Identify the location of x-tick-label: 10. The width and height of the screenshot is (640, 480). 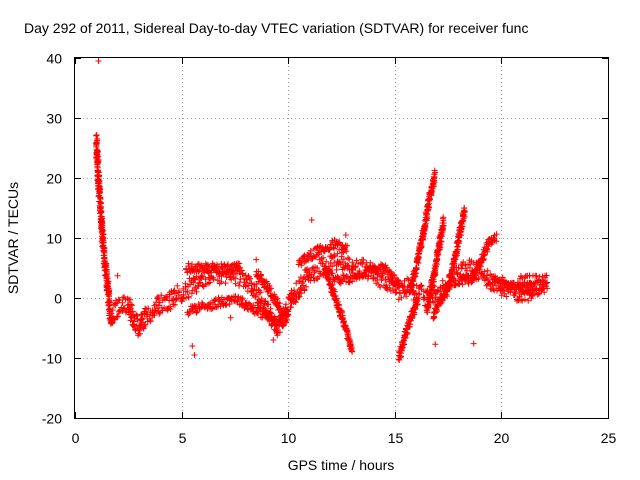
(289, 438).